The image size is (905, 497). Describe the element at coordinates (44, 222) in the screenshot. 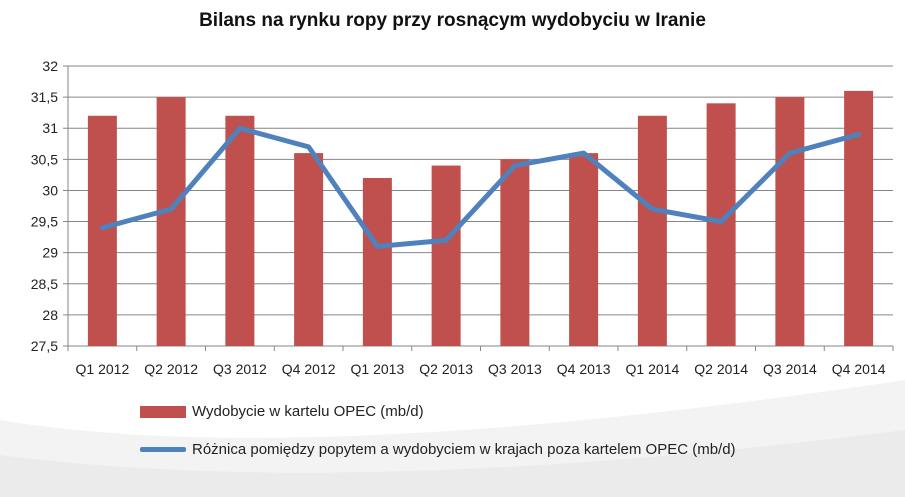

I see `y-tick-label: 29,5` at that location.